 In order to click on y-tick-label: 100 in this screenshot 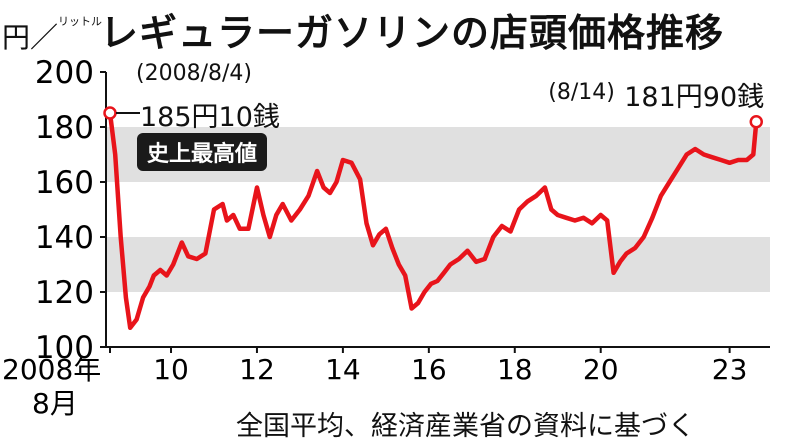, I will do `click(64, 348)`.